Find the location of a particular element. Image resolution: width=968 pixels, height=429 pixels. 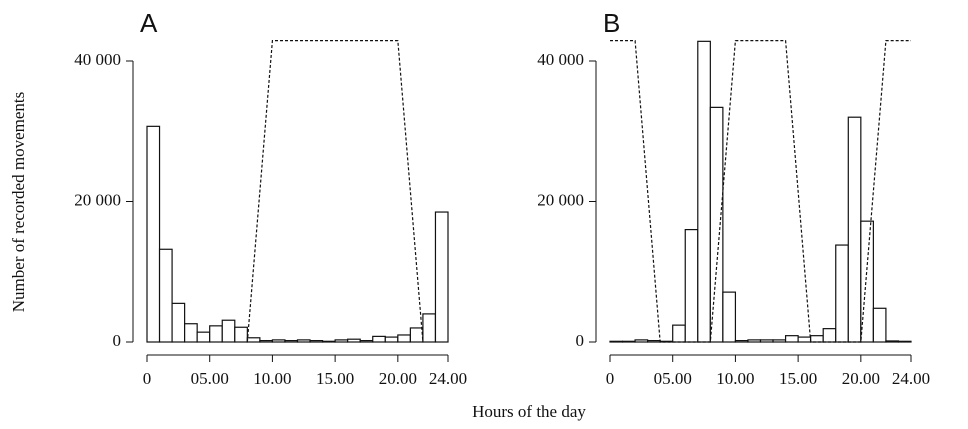

overlay-line is located at coordinates (335, 191).